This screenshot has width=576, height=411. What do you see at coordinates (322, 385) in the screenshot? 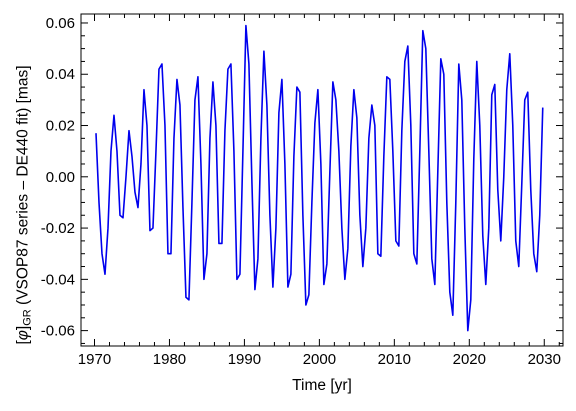
I see `x-axis-label: Time [yr]` at bounding box center [322, 385].